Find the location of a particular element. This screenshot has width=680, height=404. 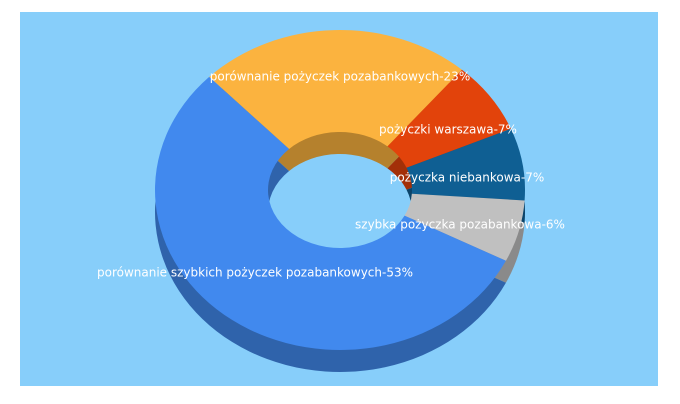

data-label: porównanie pożyczek pozabankowych-23% is located at coordinates (340, 77).